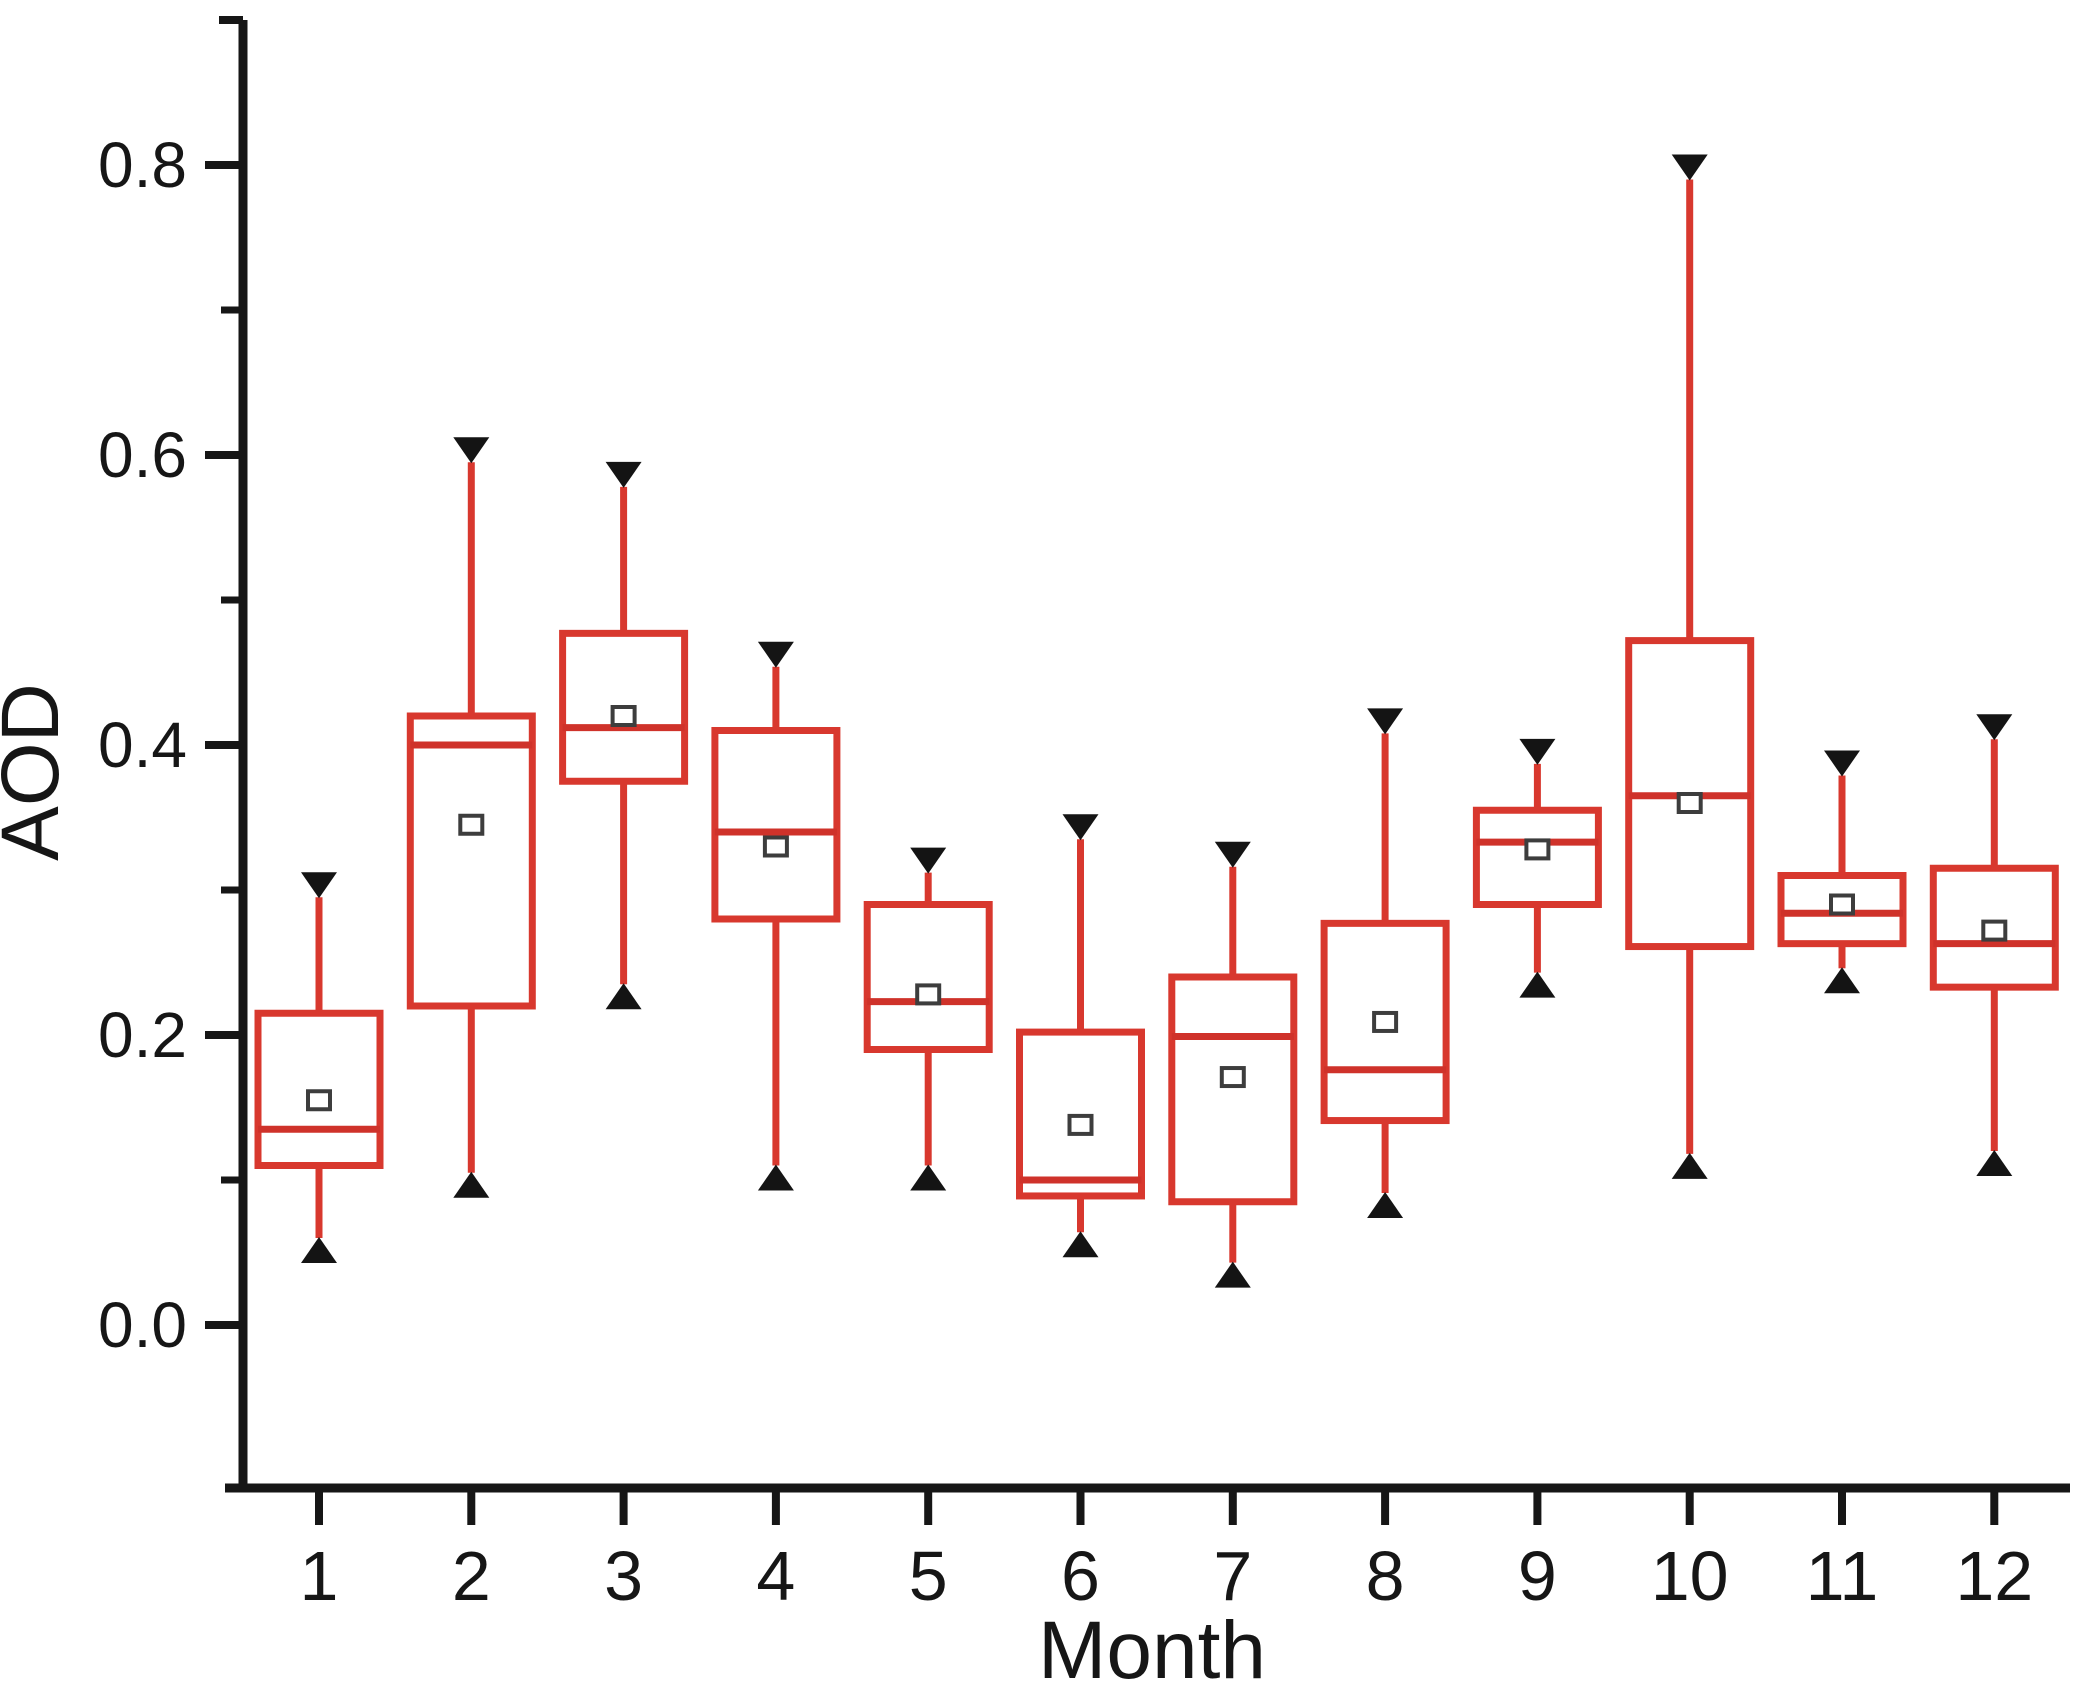 The image size is (2075, 1702). Describe the element at coordinates (1080, 1576) in the screenshot. I see `x-tick-label: 6` at that location.